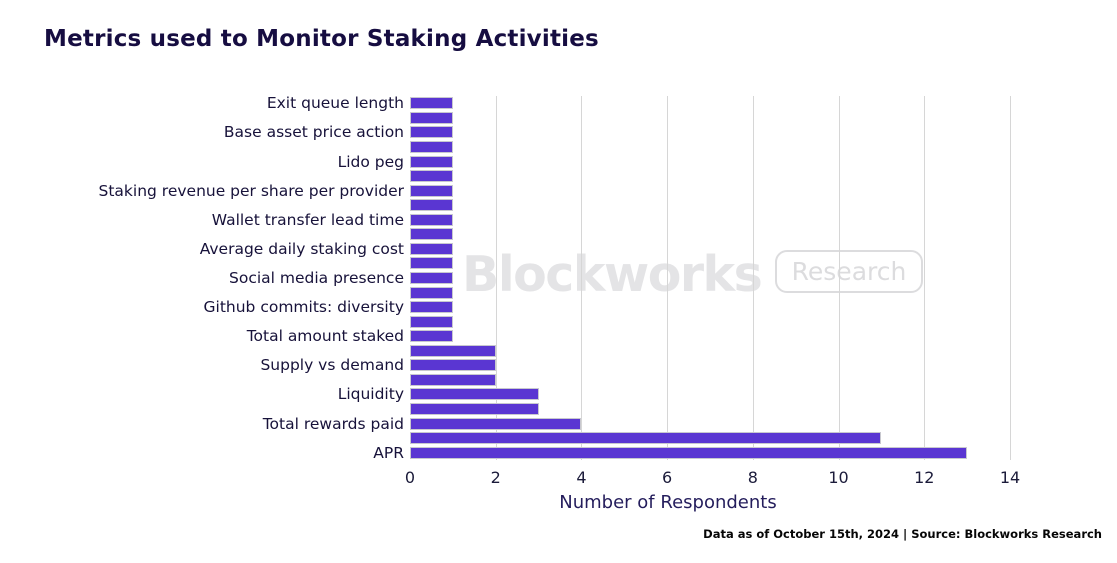  I want to click on category-label: Liquidity, so click(370, 394).